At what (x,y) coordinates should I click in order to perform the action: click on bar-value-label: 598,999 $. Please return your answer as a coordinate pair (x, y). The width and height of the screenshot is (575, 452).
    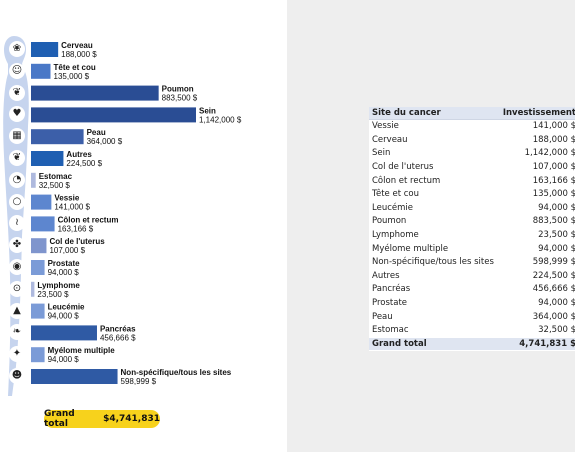
    Looking at the image, I should click on (139, 381).